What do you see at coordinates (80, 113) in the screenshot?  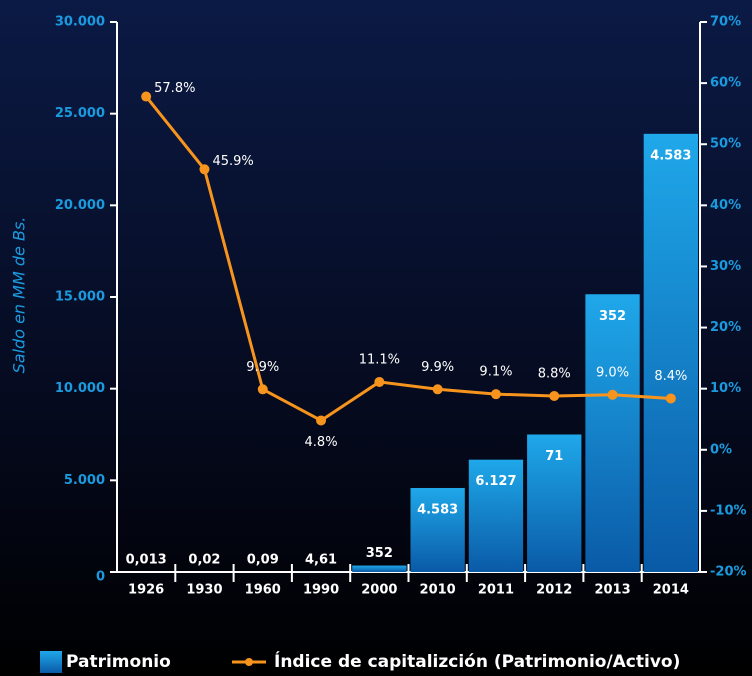 I see `y-tick-label: 25.000` at bounding box center [80, 113].